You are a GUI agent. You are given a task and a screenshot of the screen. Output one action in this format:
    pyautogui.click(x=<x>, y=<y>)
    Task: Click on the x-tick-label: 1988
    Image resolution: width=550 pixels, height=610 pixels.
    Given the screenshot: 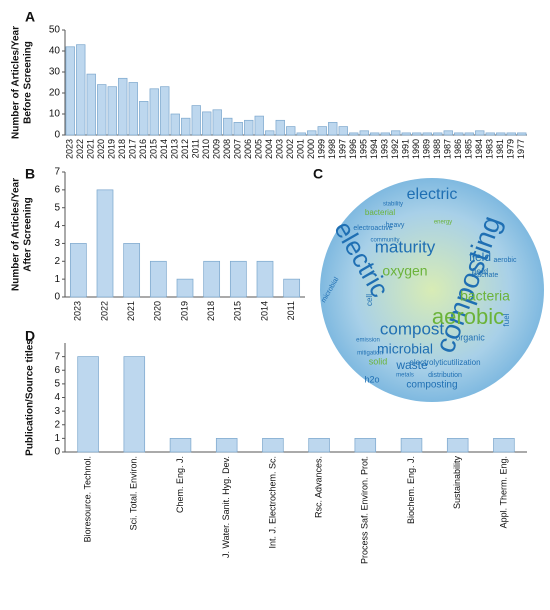 What is the action you would take?
    pyautogui.click(x=437, y=149)
    